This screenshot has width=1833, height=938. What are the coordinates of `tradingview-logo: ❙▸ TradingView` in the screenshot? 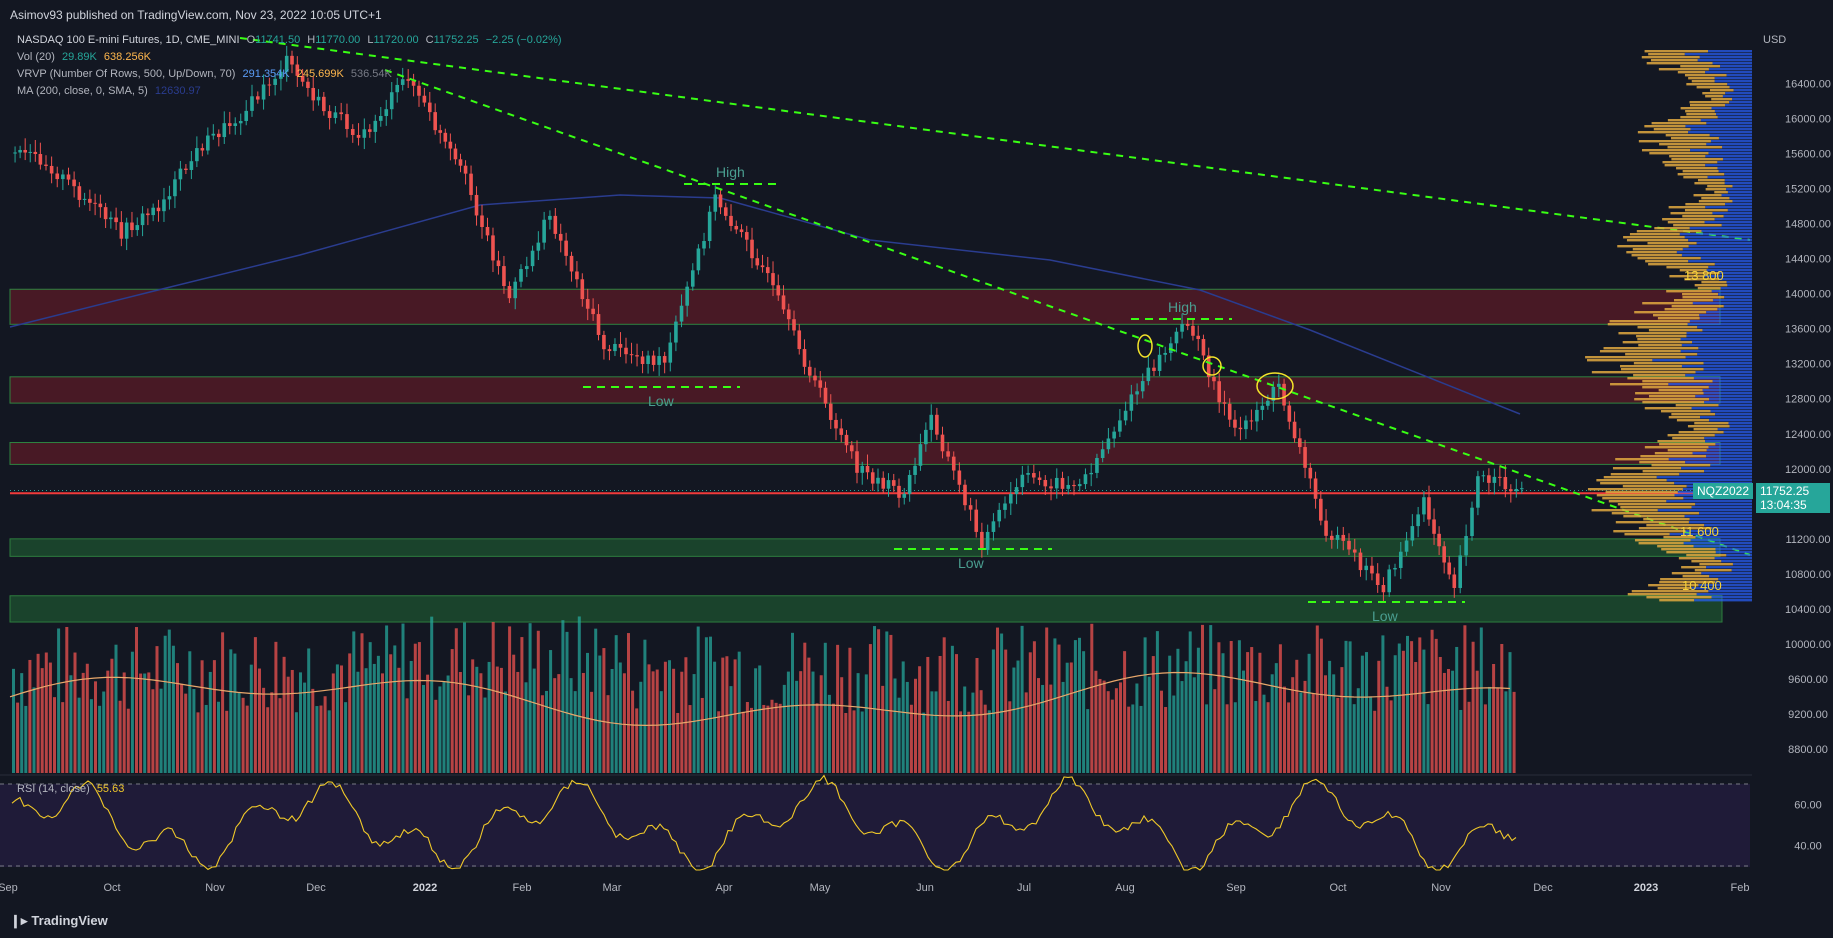 It's located at (59, 921).